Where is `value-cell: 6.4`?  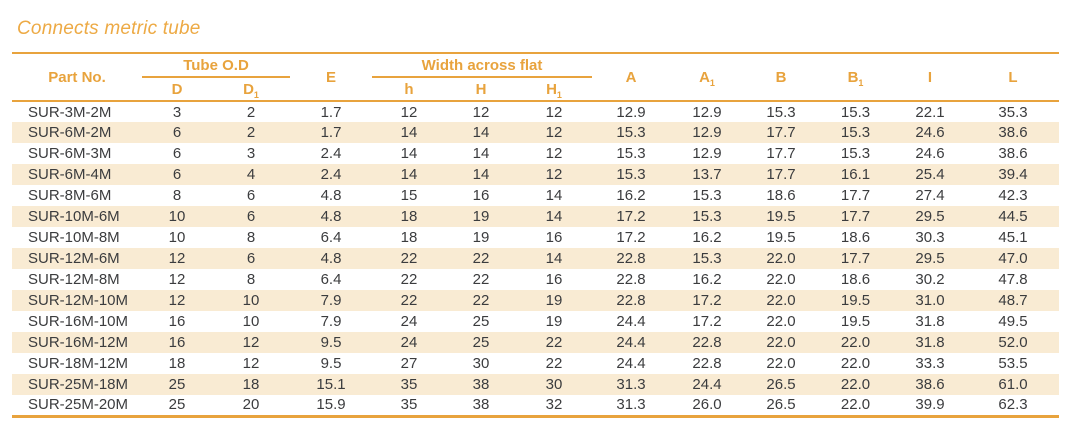 value-cell: 6.4 is located at coordinates (331, 279).